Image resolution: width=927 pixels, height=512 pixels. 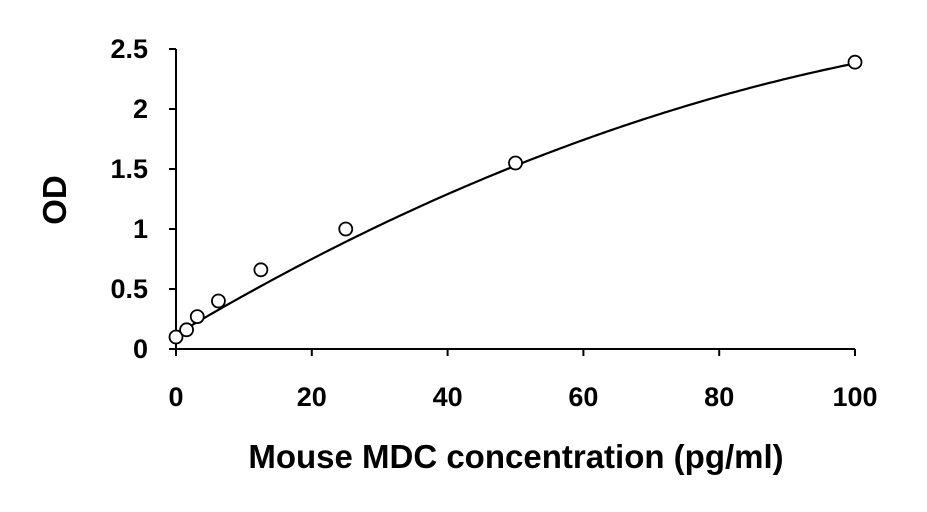 I want to click on y-axis-ticks: 0 0.5 1 1.5 2 2.5, so click(x=143, y=199).